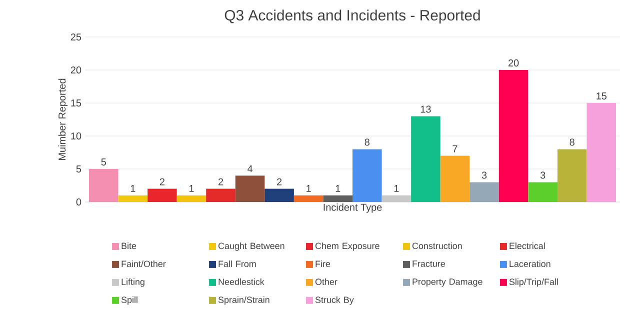  I want to click on y-tick-label: 15, so click(76, 103).